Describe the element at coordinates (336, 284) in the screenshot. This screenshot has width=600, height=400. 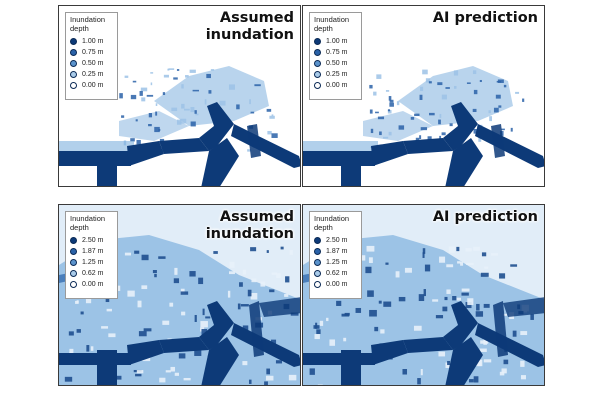
I see `legend-item: 0.00 m` at that location.